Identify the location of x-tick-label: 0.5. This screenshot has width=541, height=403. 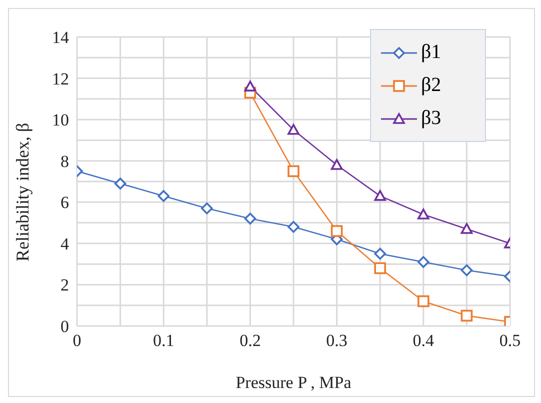
(510, 340).